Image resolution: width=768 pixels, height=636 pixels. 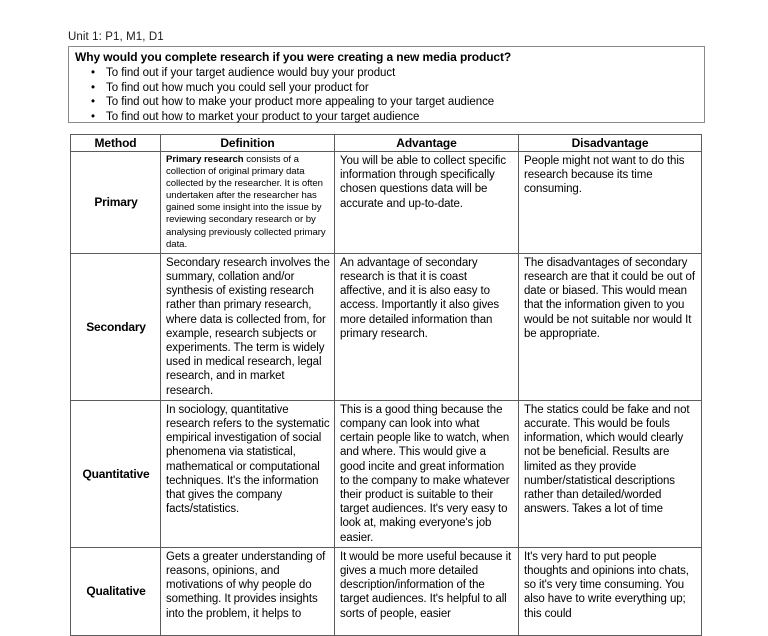 What do you see at coordinates (610, 143) in the screenshot?
I see `column-header-disadvantage: Disadvantage` at bounding box center [610, 143].